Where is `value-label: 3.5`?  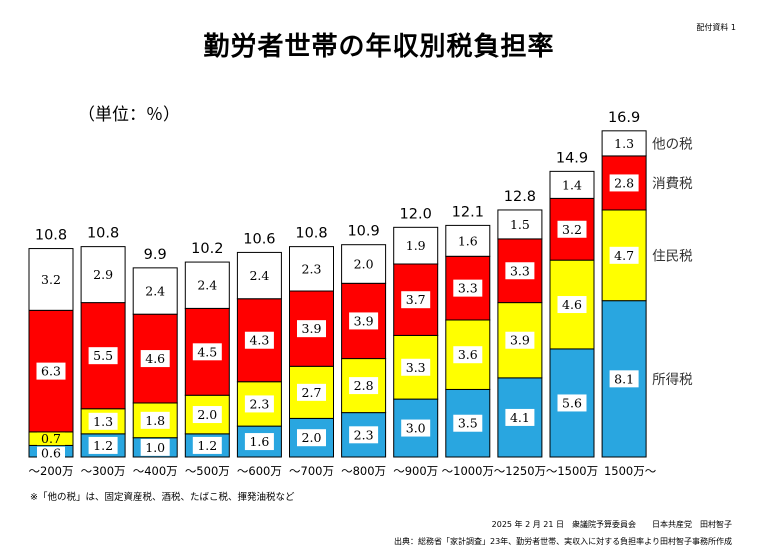 value-label: 3.5 is located at coordinates (468, 423).